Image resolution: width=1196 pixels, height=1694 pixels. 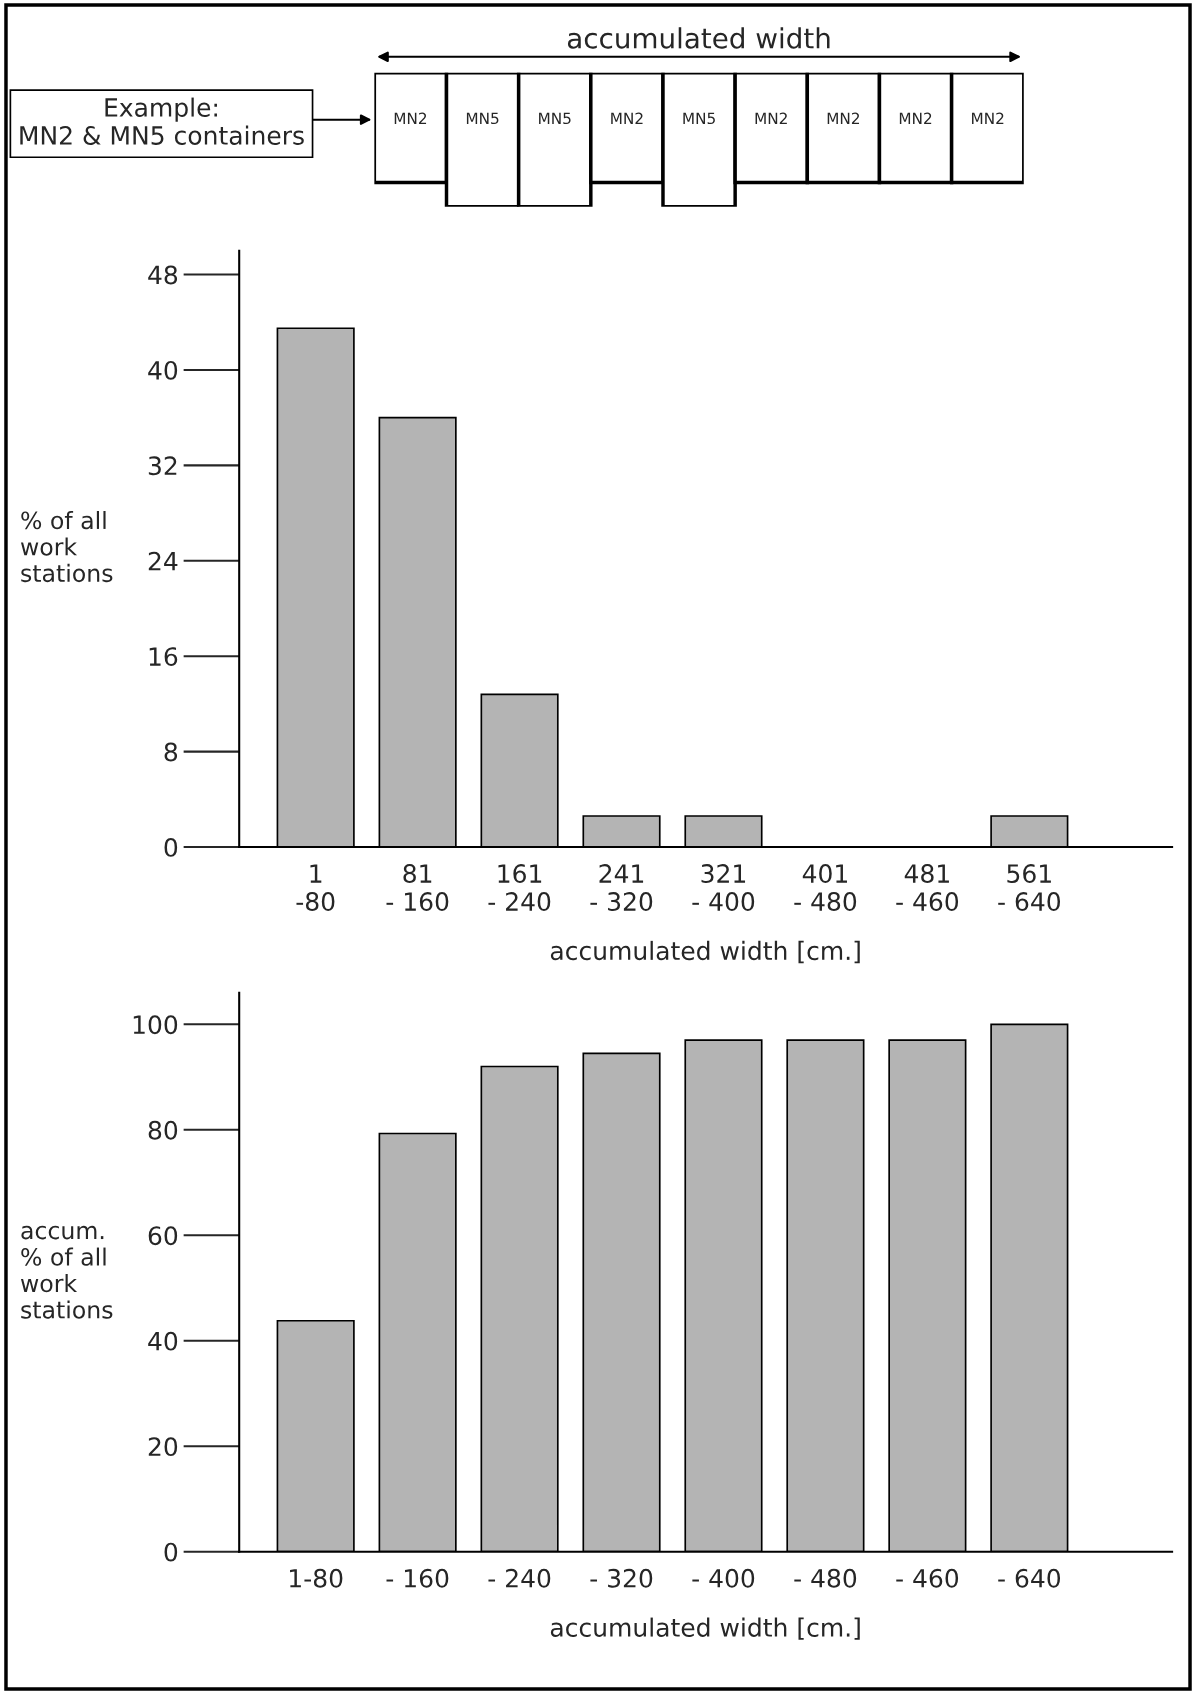 What do you see at coordinates (163, 1447) in the screenshot?
I see `y-tick-label: 20` at bounding box center [163, 1447].